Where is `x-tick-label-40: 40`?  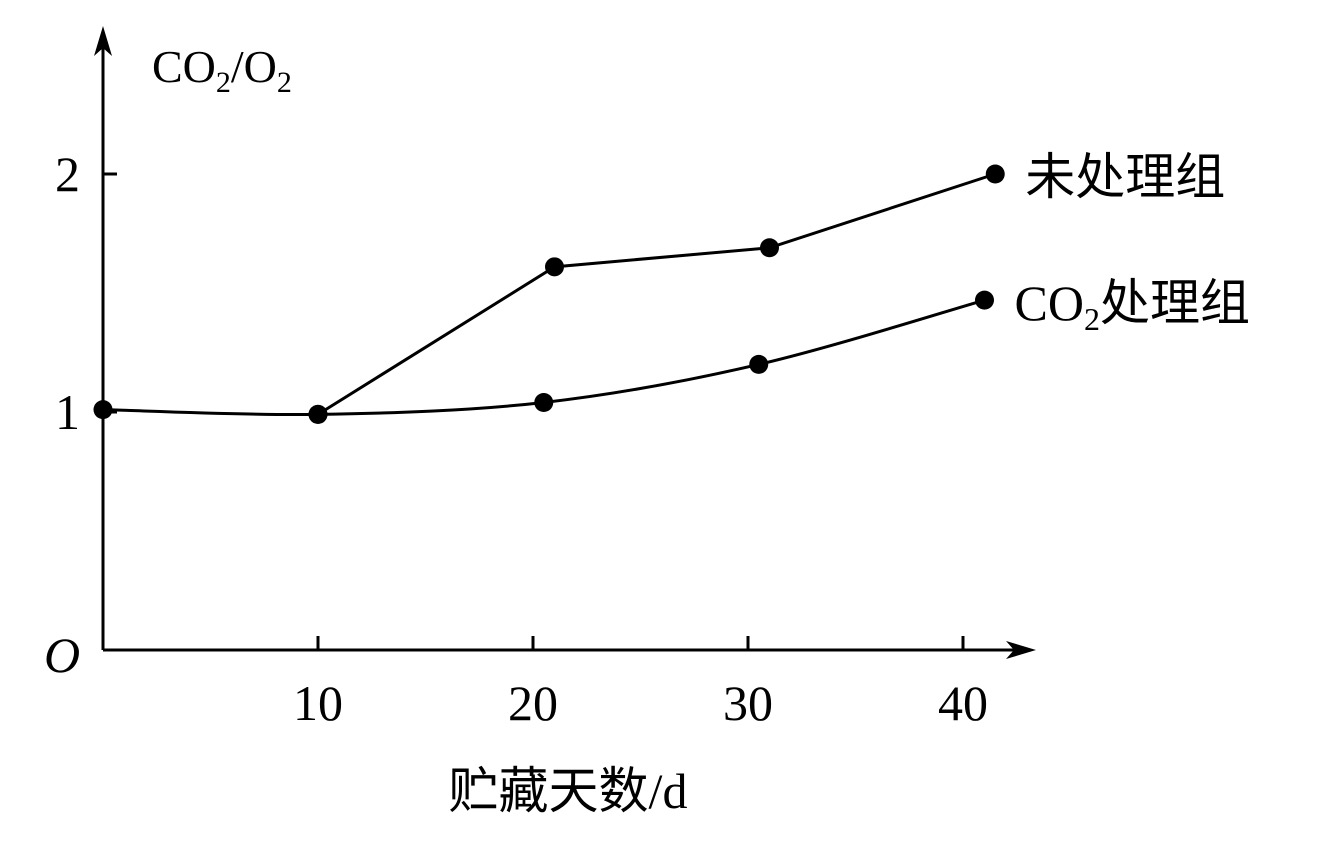
x-tick-label-40: 40 is located at coordinates (963, 703).